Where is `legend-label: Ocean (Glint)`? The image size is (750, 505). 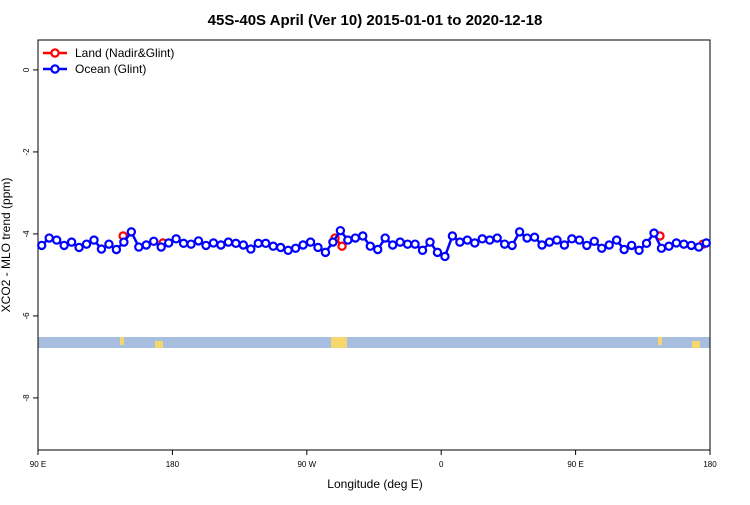 legend-label: Ocean (Glint) is located at coordinates (110, 69).